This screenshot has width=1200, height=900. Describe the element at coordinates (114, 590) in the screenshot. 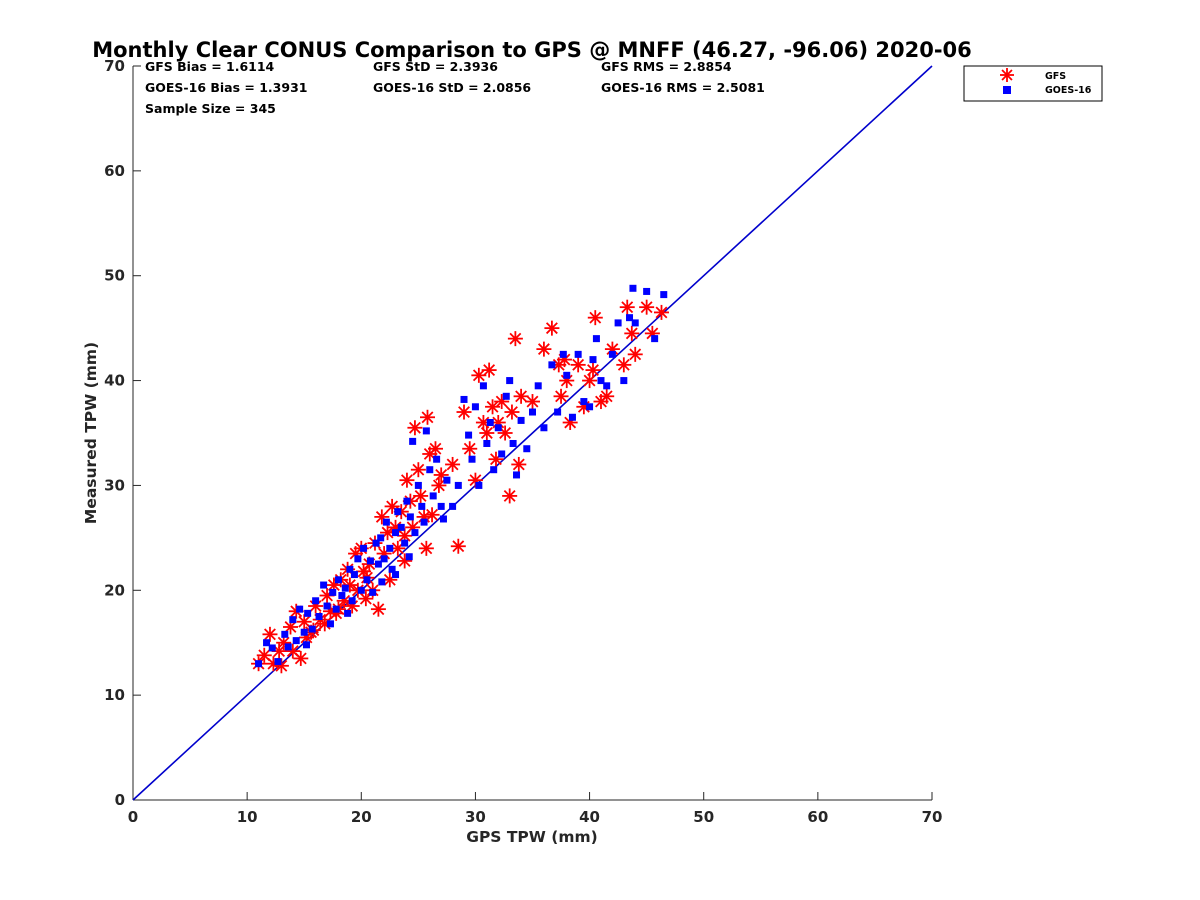

I see `y-tick-label: 20` at that location.